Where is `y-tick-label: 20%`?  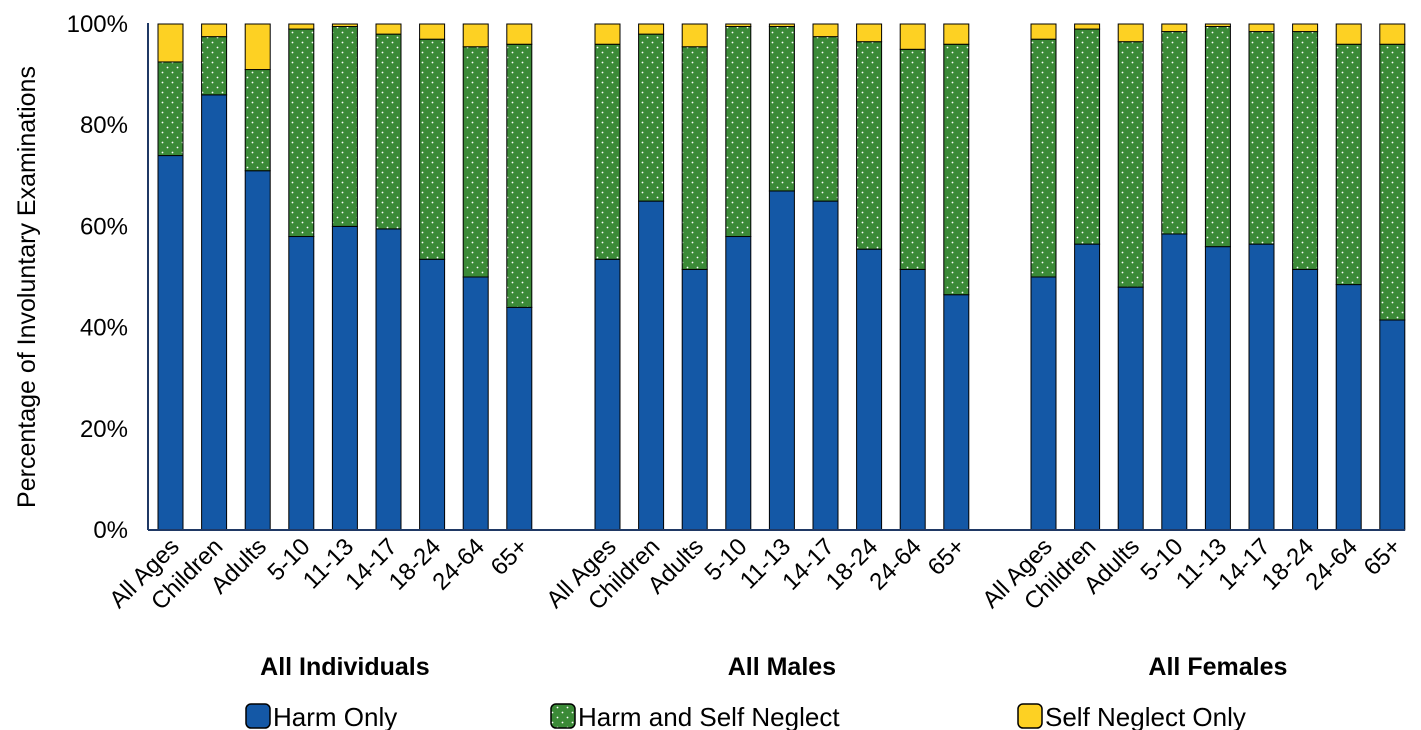 y-tick-label: 20% is located at coordinates (104, 429).